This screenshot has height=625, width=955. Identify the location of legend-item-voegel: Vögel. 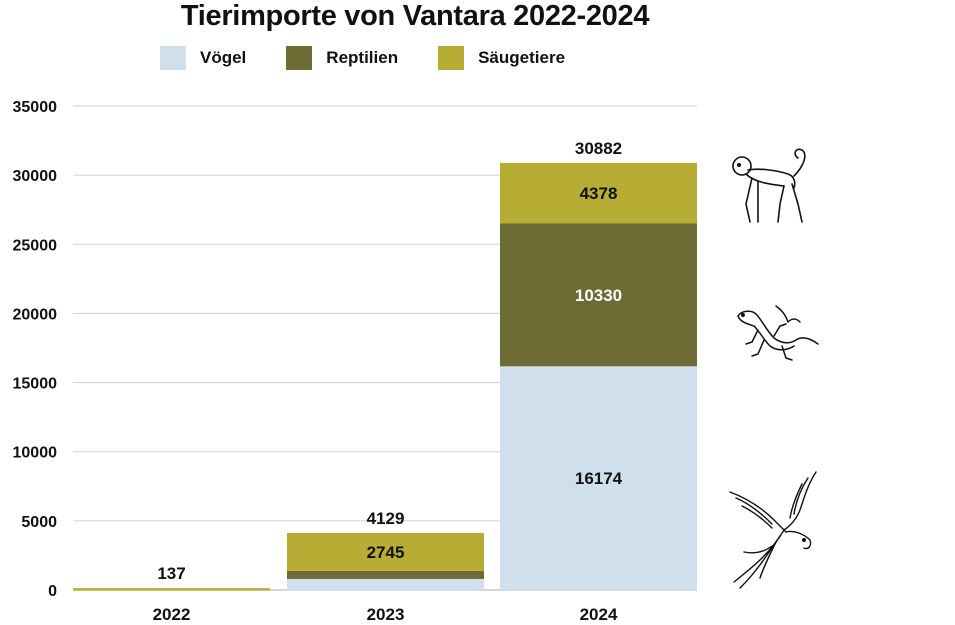
(203, 58).